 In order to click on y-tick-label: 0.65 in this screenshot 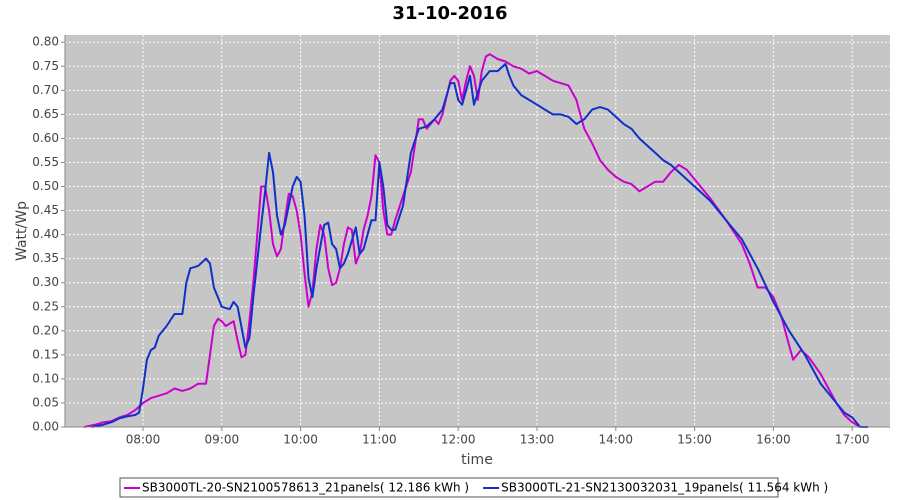, I will do `click(45, 114)`.